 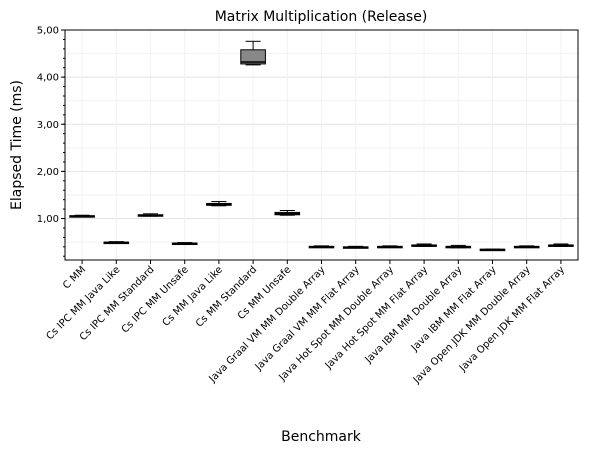 What do you see at coordinates (74, 277) in the screenshot?
I see `x-tick-label: C MM` at bounding box center [74, 277].